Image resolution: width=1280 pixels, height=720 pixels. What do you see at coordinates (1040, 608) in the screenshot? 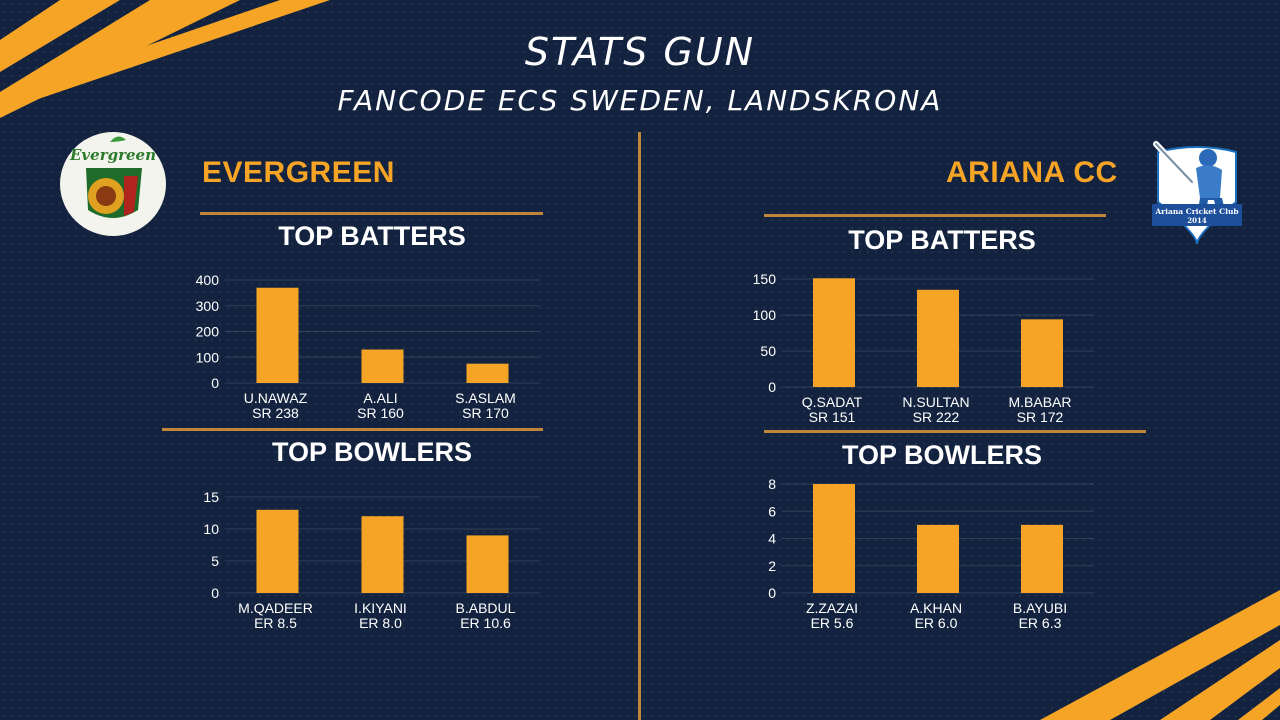
I see `chart-3-category-label: B.AYUBI` at bounding box center [1040, 608].